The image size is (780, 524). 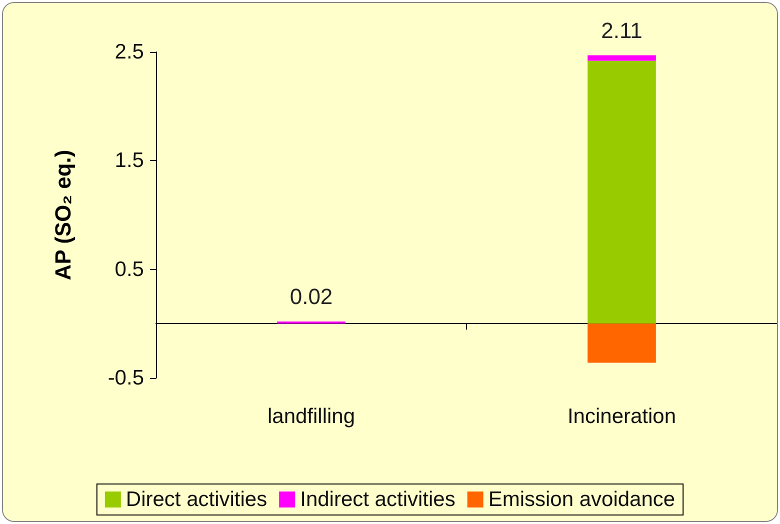 What do you see at coordinates (197, 499) in the screenshot?
I see `legend-label: Direct activities` at bounding box center [197, 499].